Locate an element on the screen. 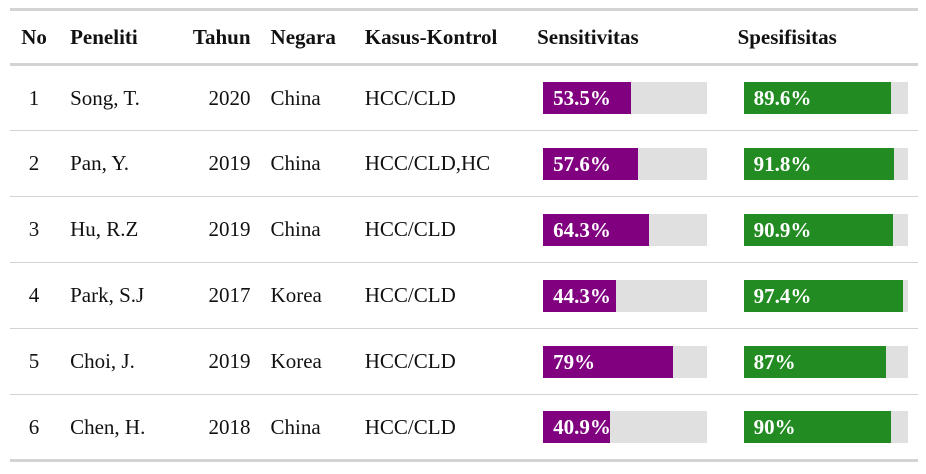 The height and width of the screenshot is (474, 926). header-no: No is located at coordinates (34, 36).